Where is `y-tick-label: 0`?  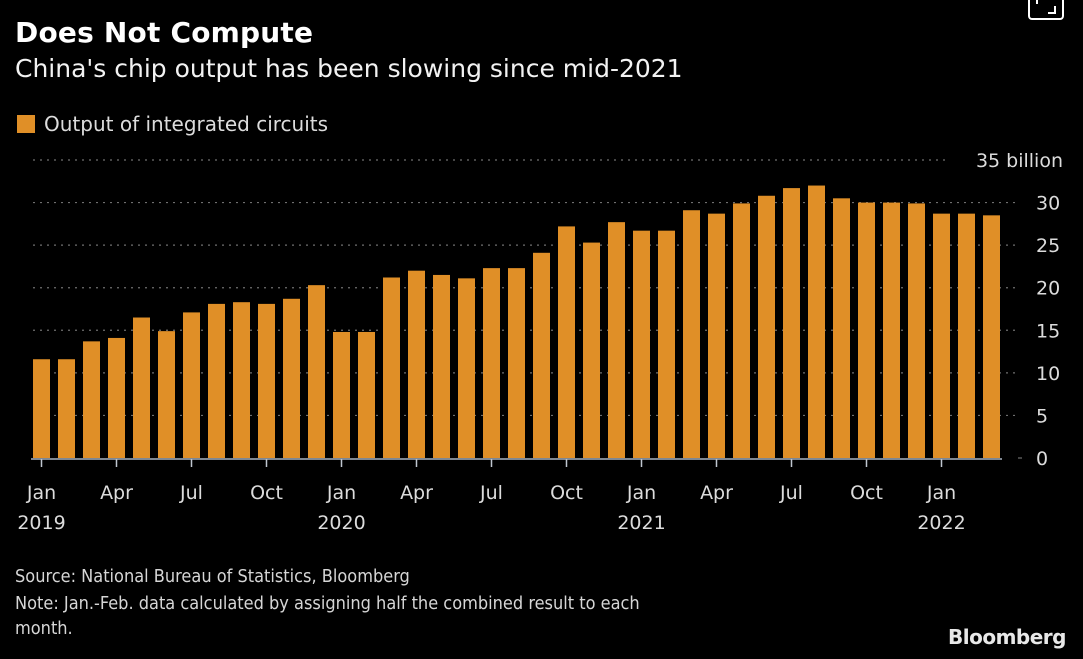
y-tick-label: 0 is located at coordinates (1042, 459).